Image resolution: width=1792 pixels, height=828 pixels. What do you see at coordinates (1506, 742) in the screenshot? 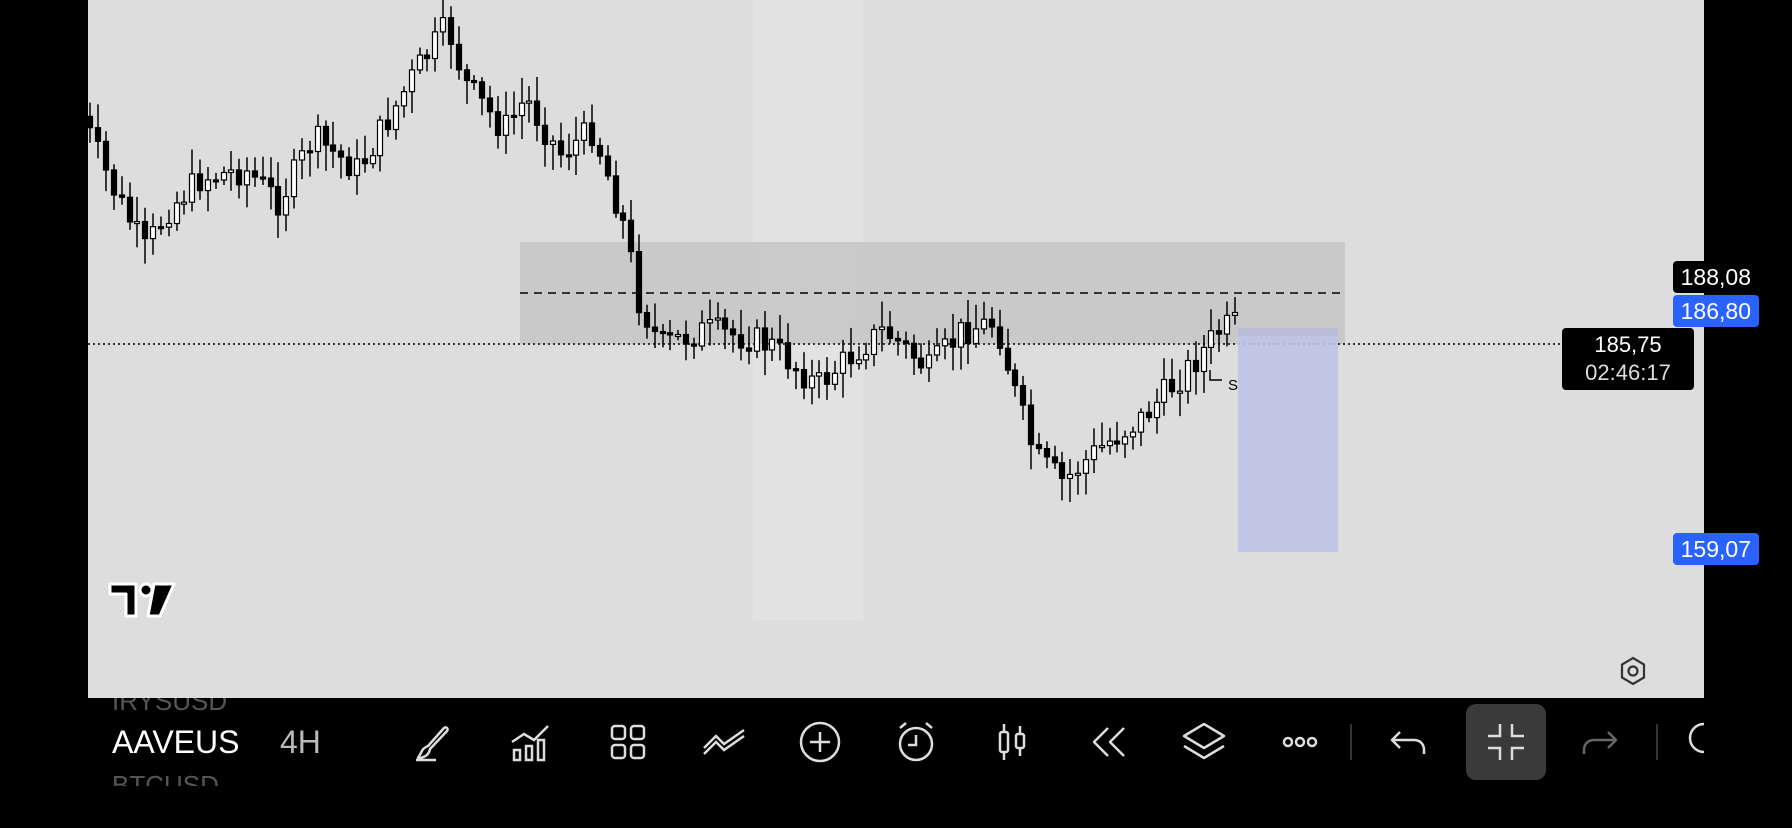
I see `exit-fullscreen-button` at bounding box center [1506, 742].